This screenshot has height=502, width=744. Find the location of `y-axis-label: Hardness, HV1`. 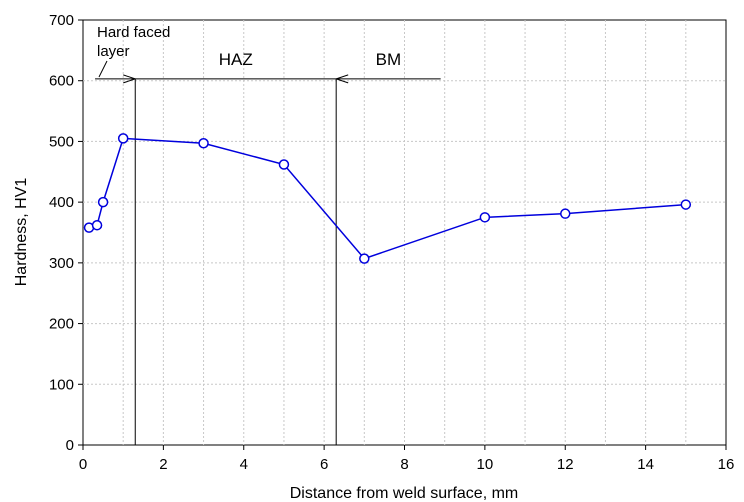

y-axis-label: Hardness, HV1 is located at coordinates (21, 232).